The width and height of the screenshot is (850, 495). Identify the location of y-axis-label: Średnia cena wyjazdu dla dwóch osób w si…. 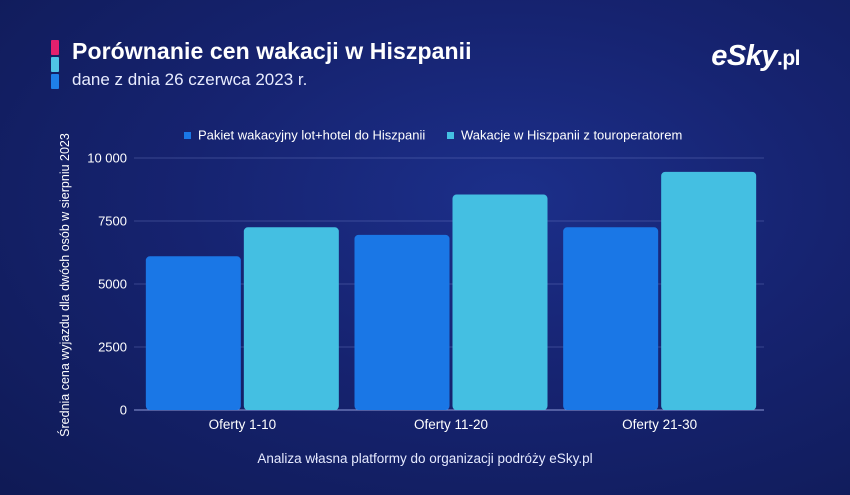
(64, 285).